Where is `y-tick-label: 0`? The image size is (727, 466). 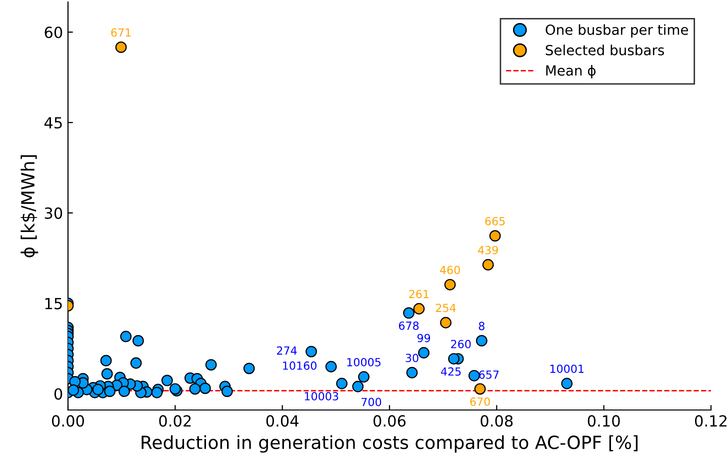
y-tick-label: 0 is located at coordinates (58, 394).